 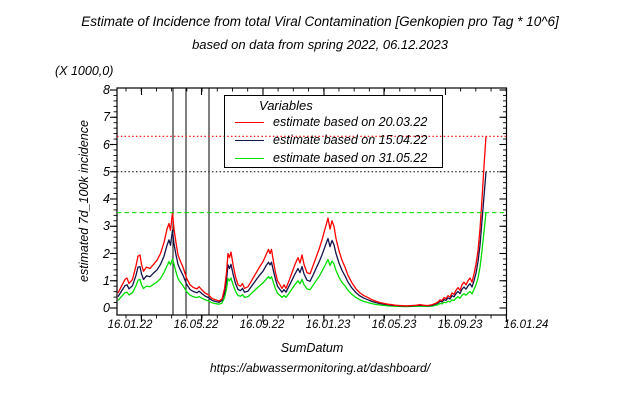 What do you see at coordinates (328, 325) in the screenshot?
I see `x-tick-label: 16.01.23` at bounding box center [328, 325].